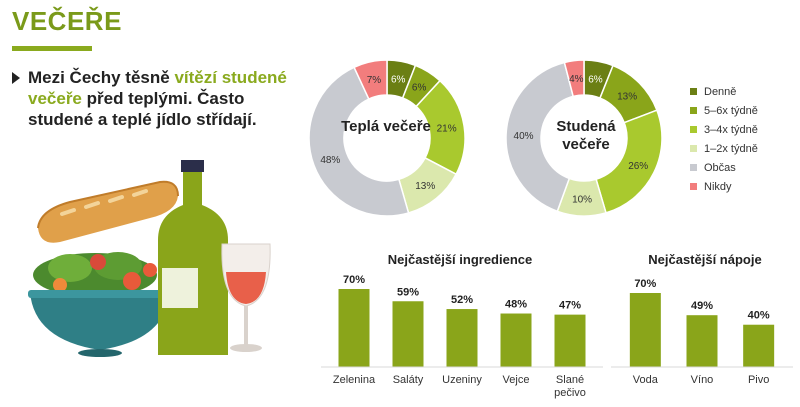 This screenshot has width=800, height=407. I want to click on bar-value-label: 47%, so click(570, 306).